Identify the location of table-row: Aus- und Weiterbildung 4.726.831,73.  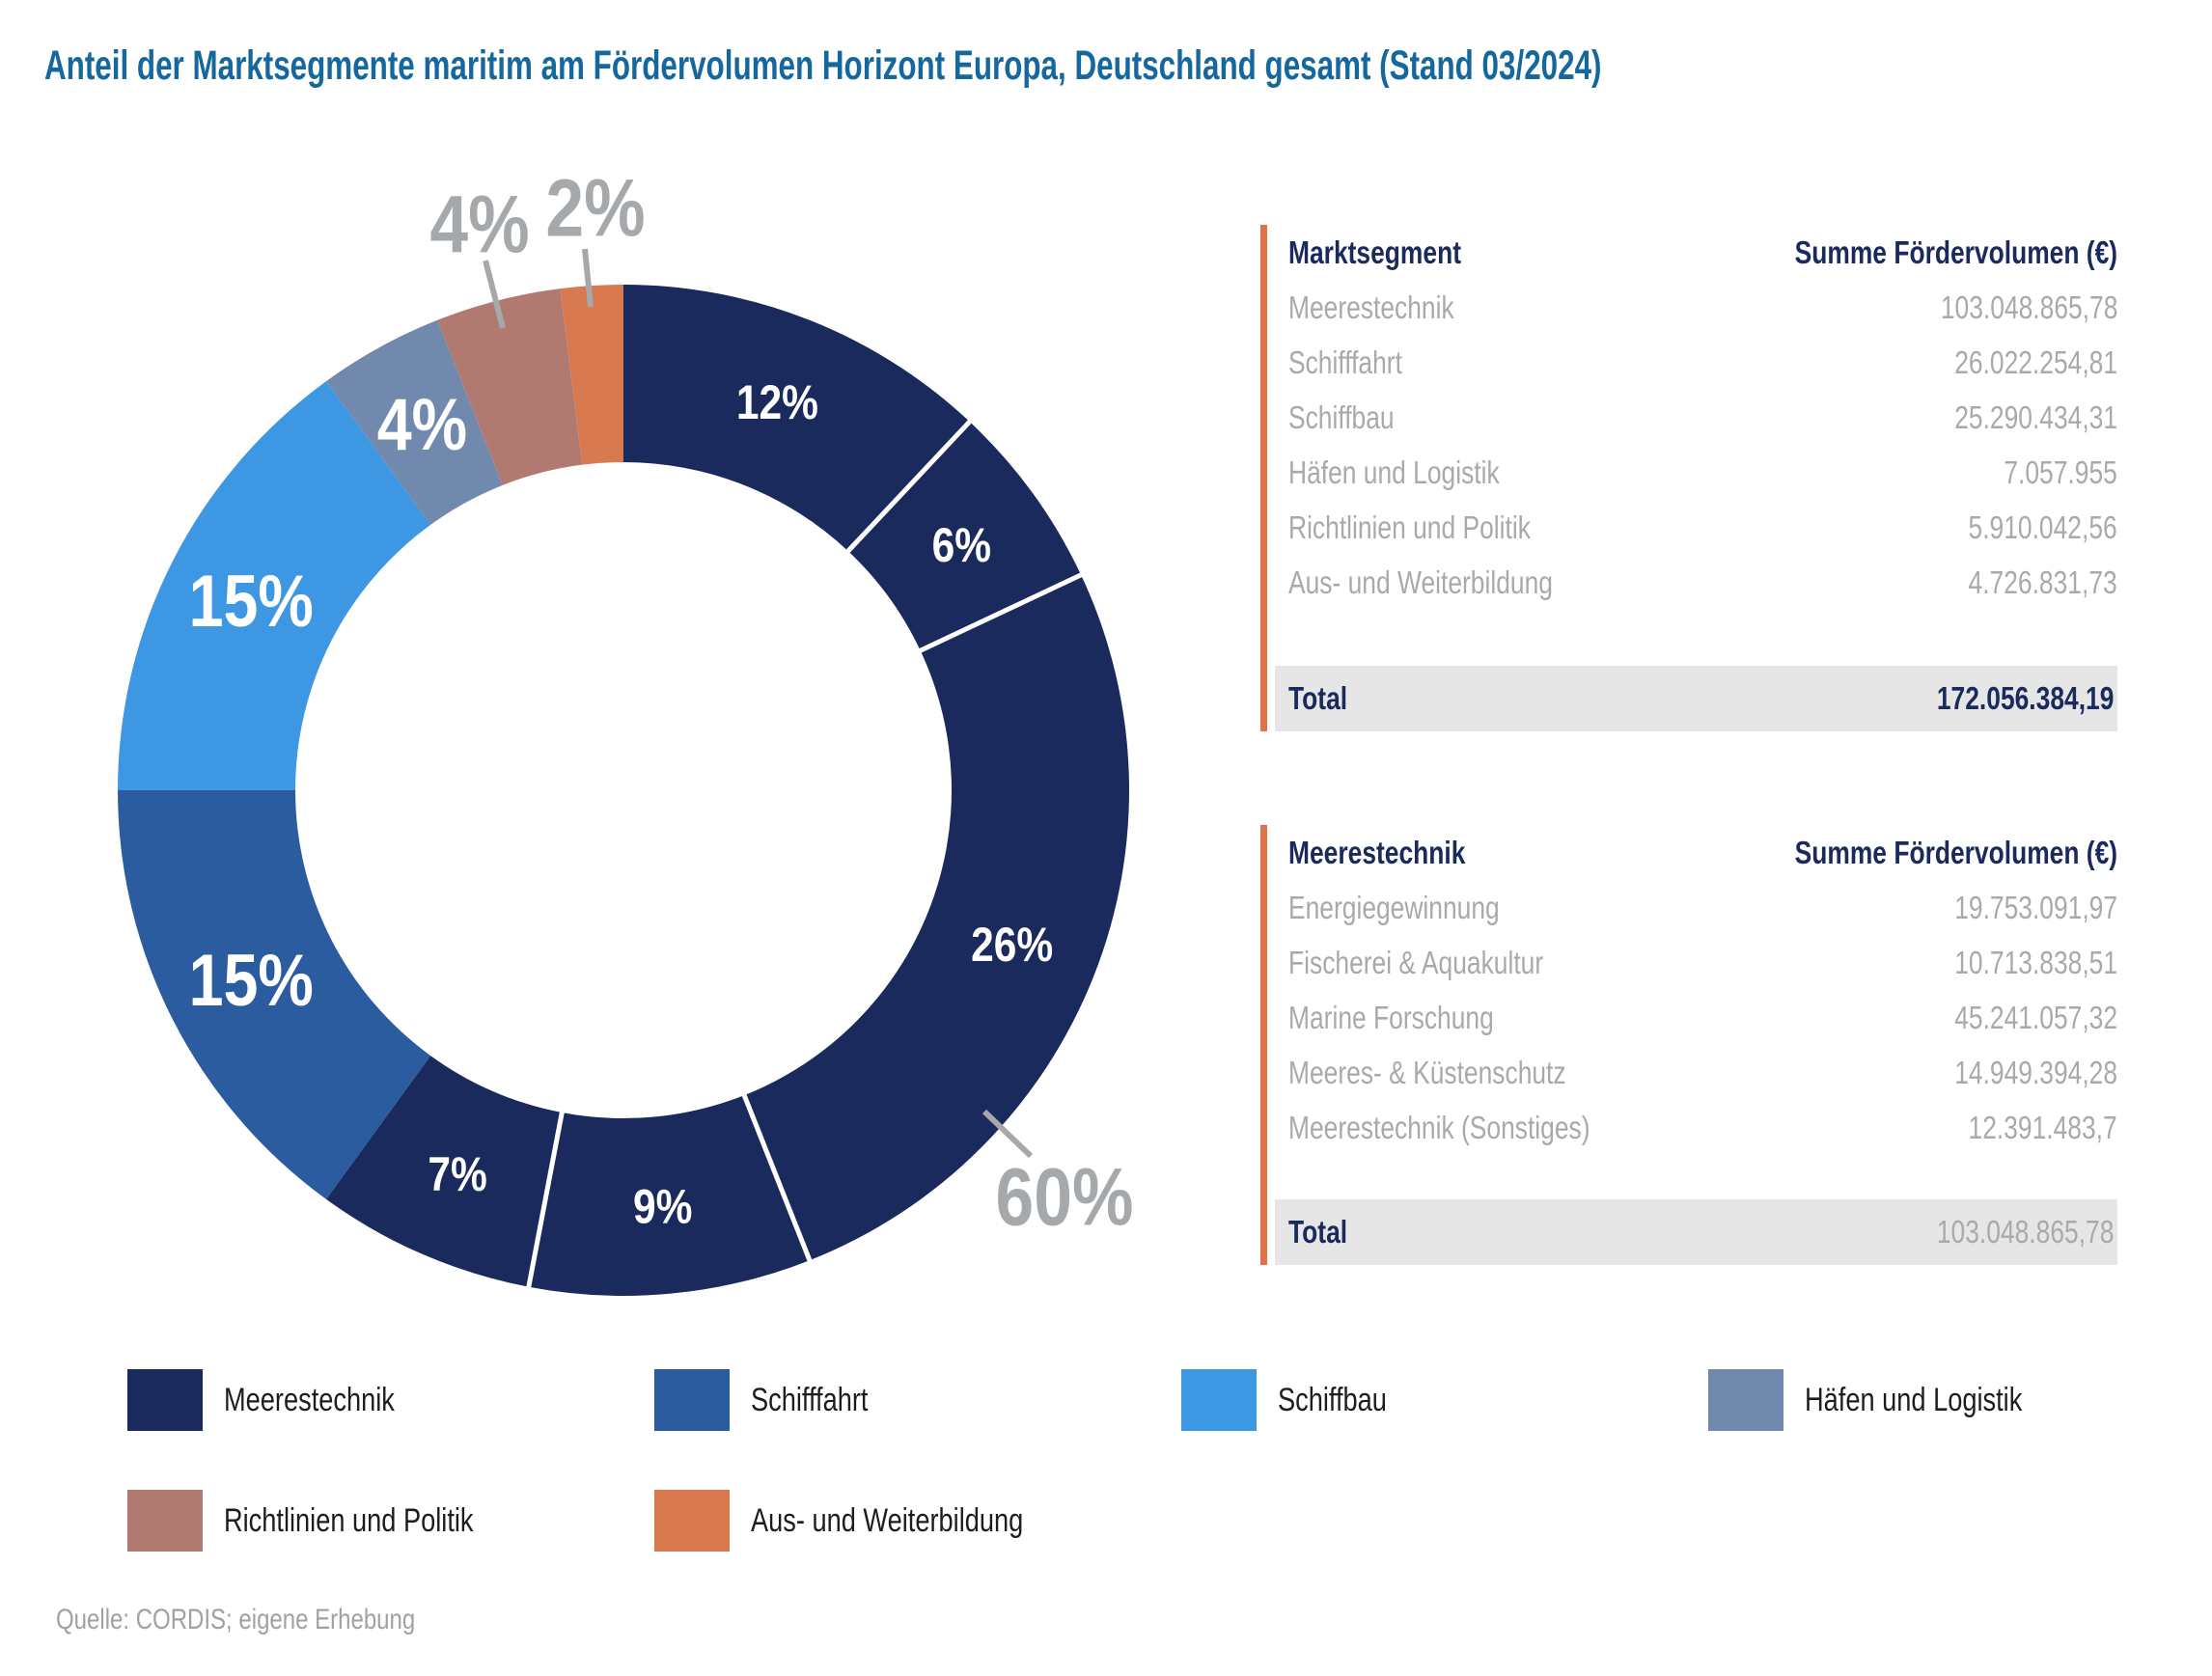
(1702, 581).